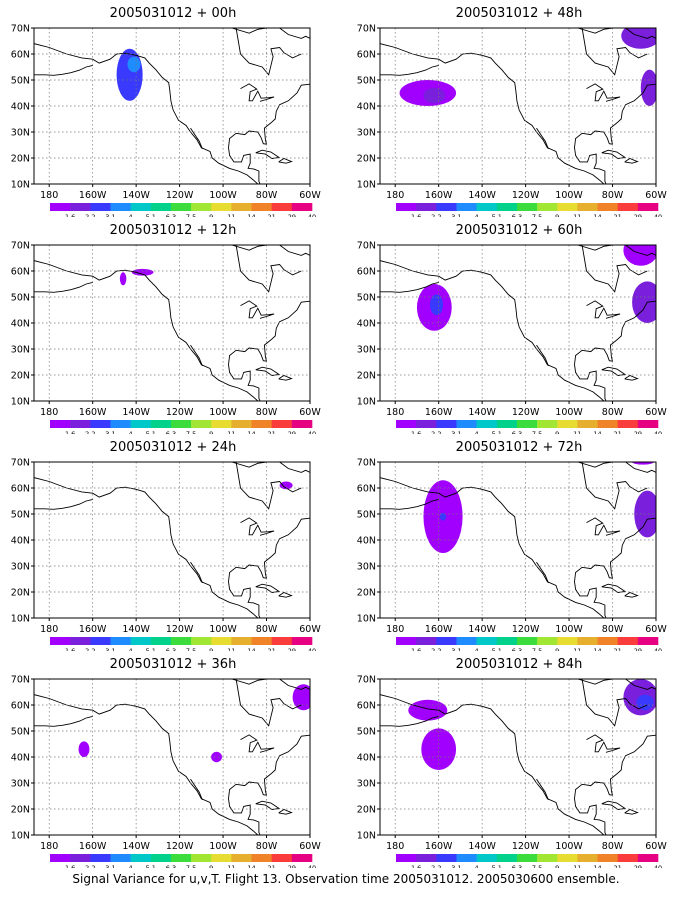 The height and width of the screenshot is (900, 692). What do you see at coordinates (20, 463) in the screenshot?
I see `y-tick-label: 70N` at bounding box center [20, 463].